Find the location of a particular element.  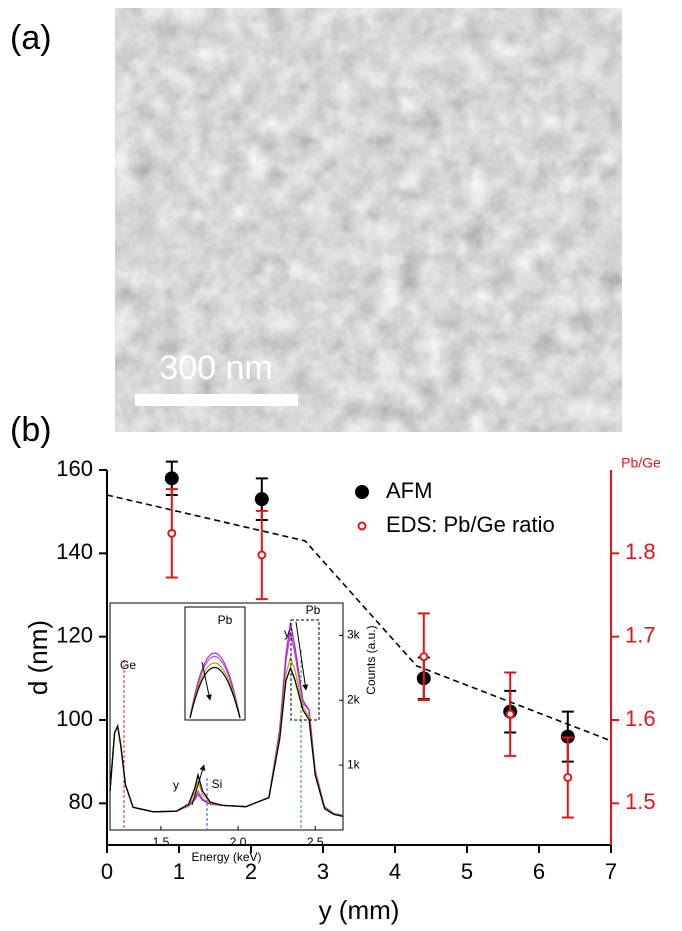

scale-bar-label: 300 nm is located at coordinates (215, 368).